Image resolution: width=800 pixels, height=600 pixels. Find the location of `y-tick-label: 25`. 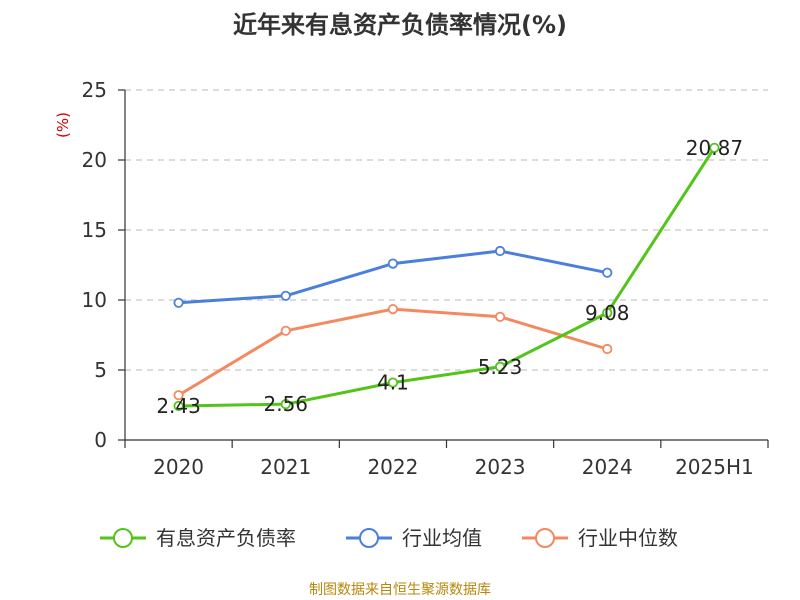

y-tick-label: 25 is located at coordinates (94, 90).